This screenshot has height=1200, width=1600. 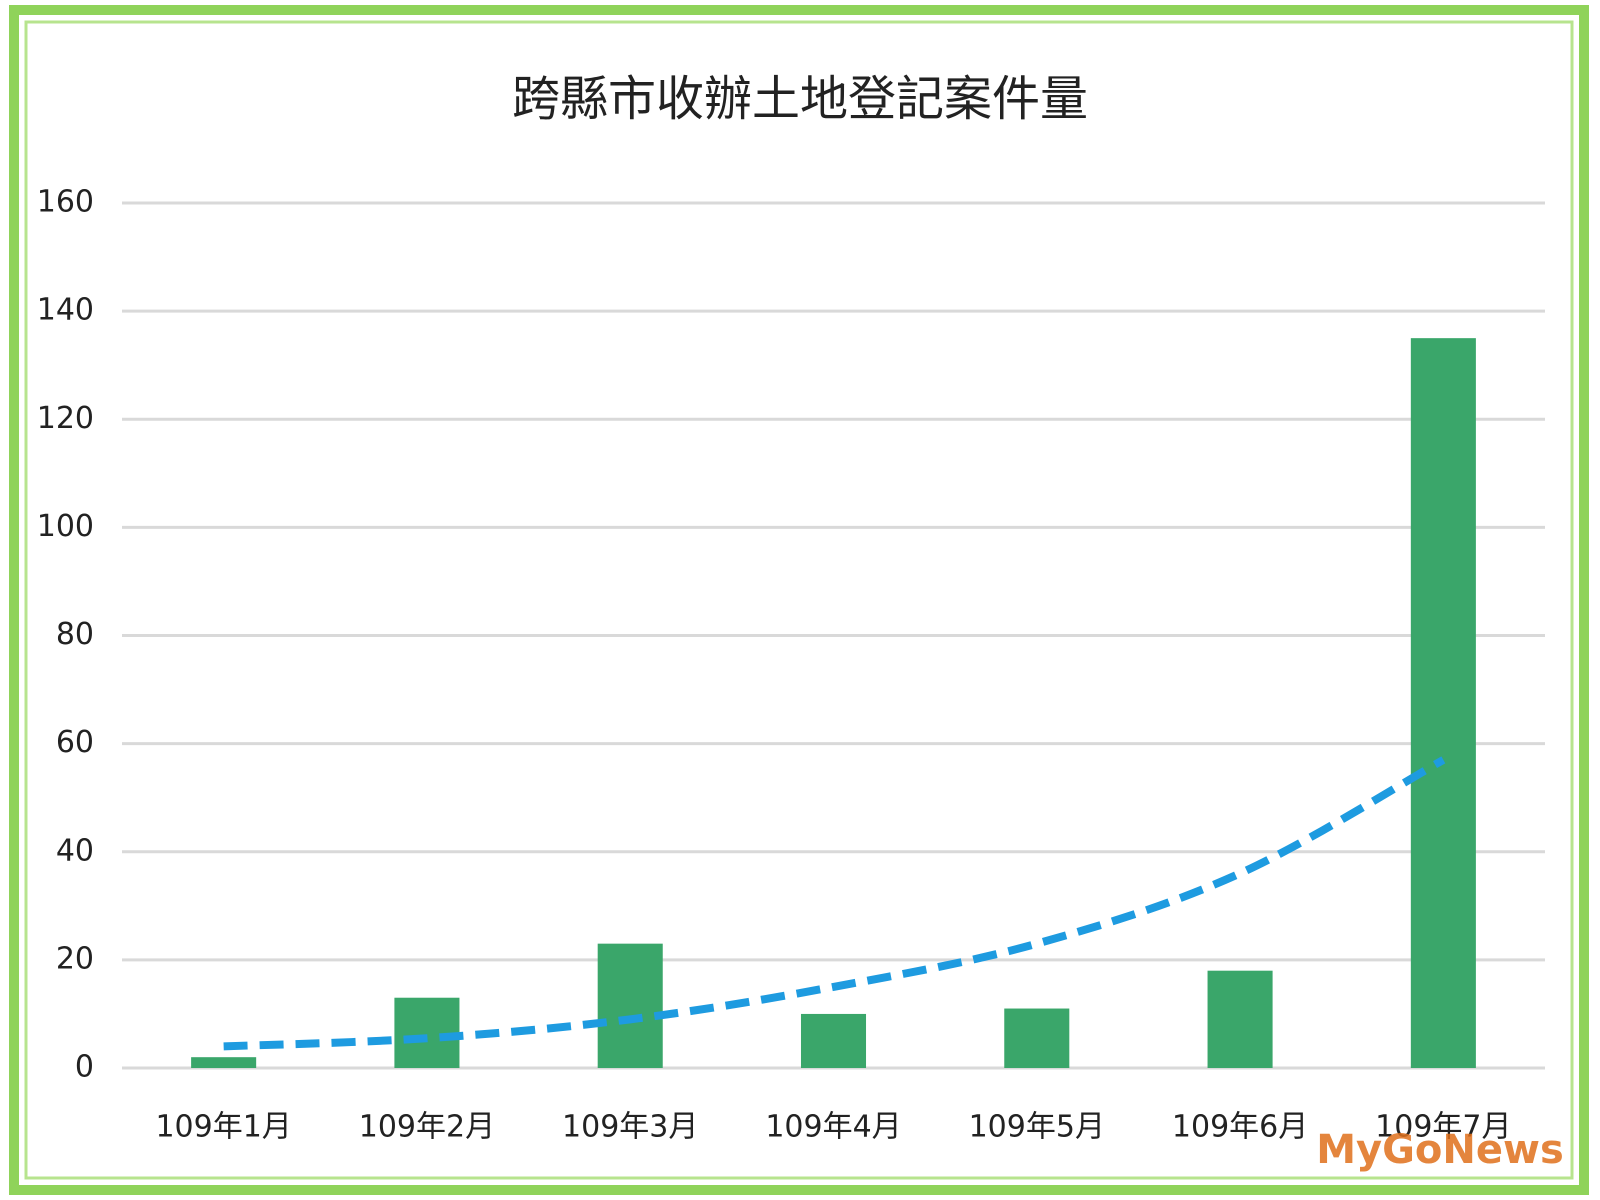 I want to click on x-tick-label: 109年2月, so click(x=427, y=1127).